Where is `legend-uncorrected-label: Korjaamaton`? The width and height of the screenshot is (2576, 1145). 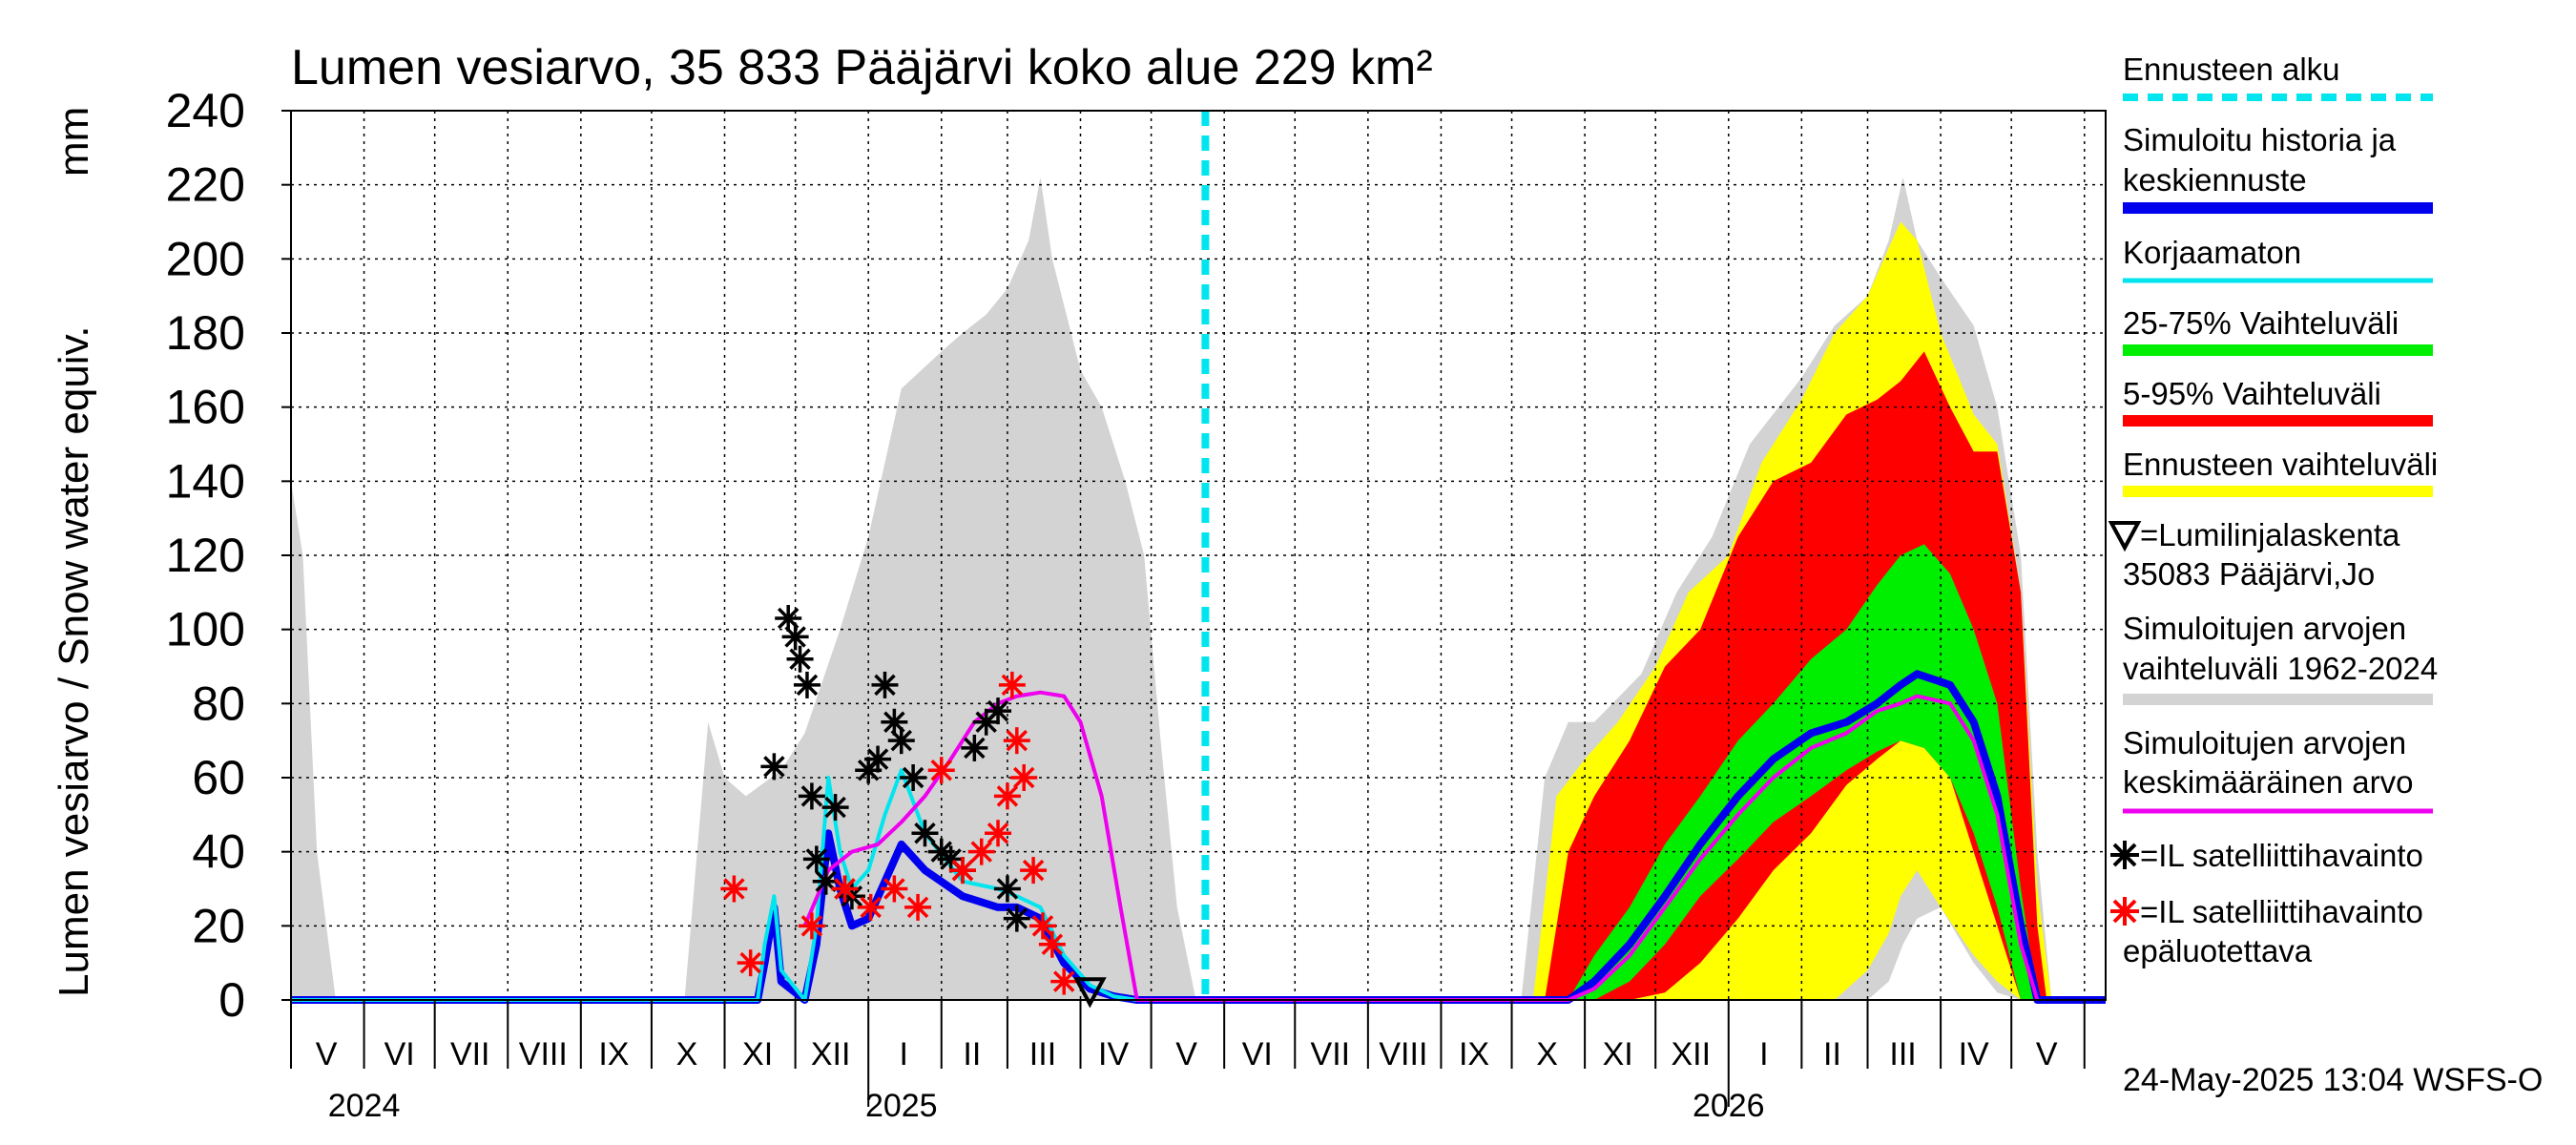 legend-uncorrected-label: Korjaamaton is located at coordinates (2212, 253).